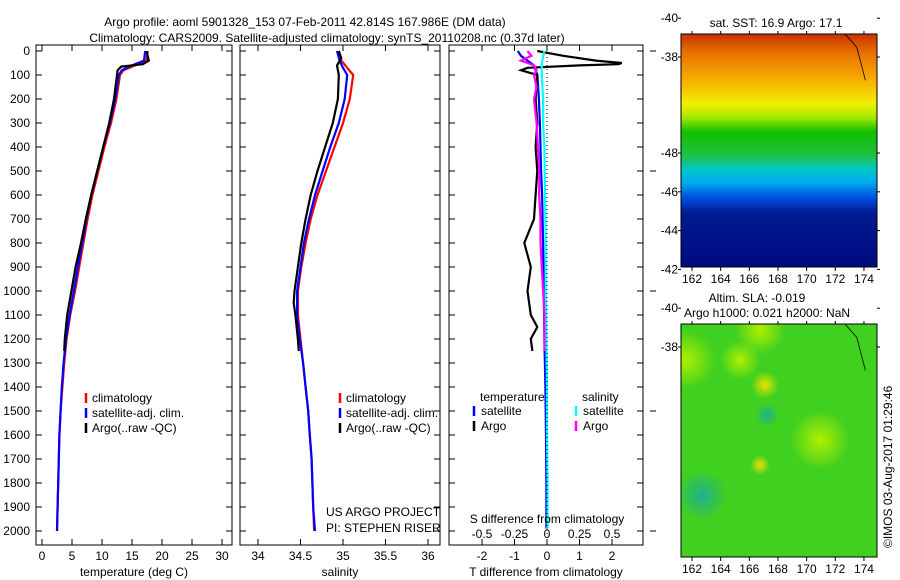 Image resolution: width=900 pixels, height=580 pixels. I want to click on y-tick-label: 900, so click(20, 267).